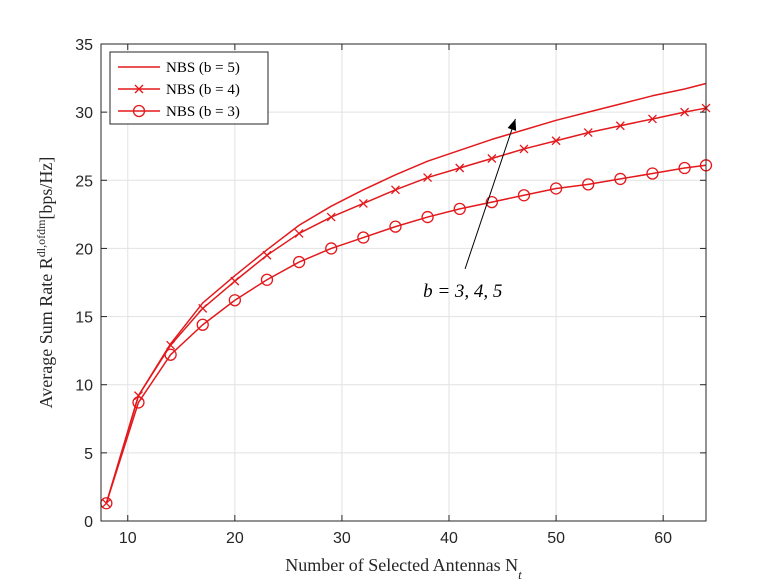 The image size is (778, 584). I want to click on y-tick-label: 15, so click(84, 318).